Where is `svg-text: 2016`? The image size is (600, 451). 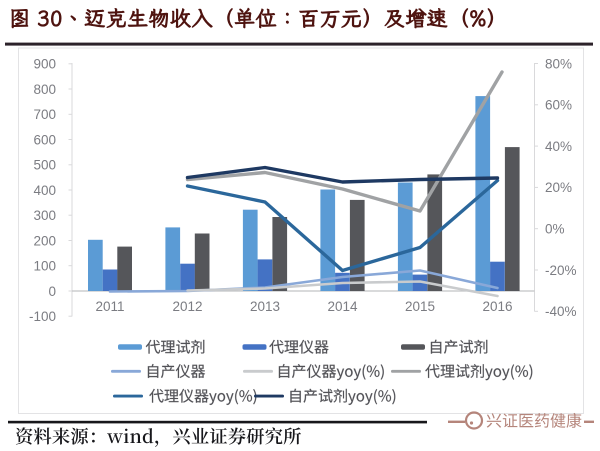 svg-text: 2016 is located at coordinates (497, 306).